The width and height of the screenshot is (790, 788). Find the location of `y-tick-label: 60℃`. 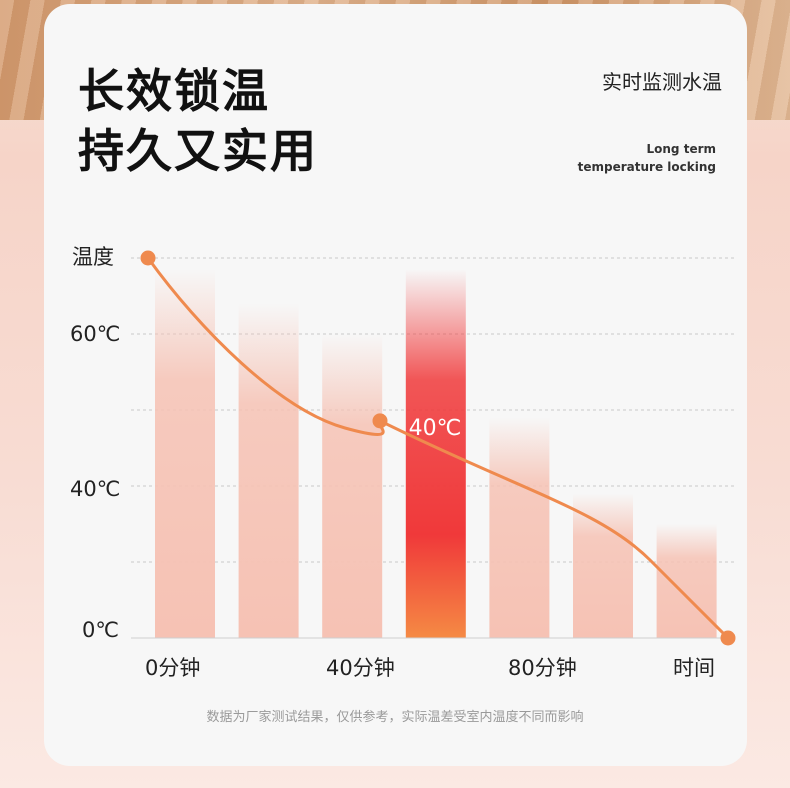

y-tick-label: 60℃ is located at coordinates (95, 334).